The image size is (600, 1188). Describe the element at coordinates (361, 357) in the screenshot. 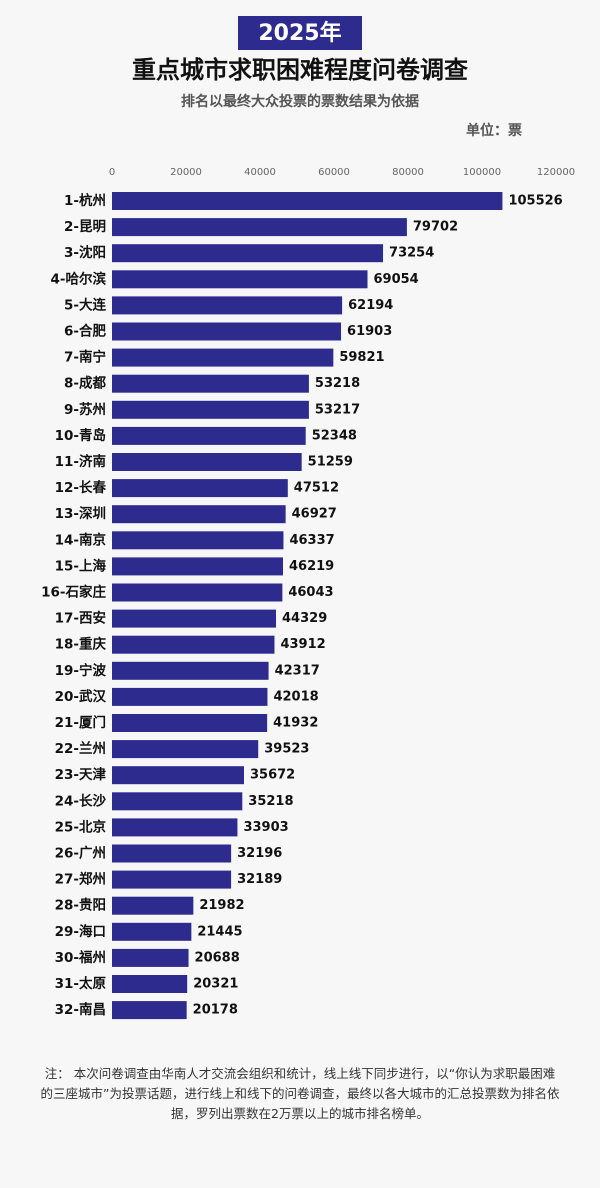

I see `value-label: 59821` at that location.